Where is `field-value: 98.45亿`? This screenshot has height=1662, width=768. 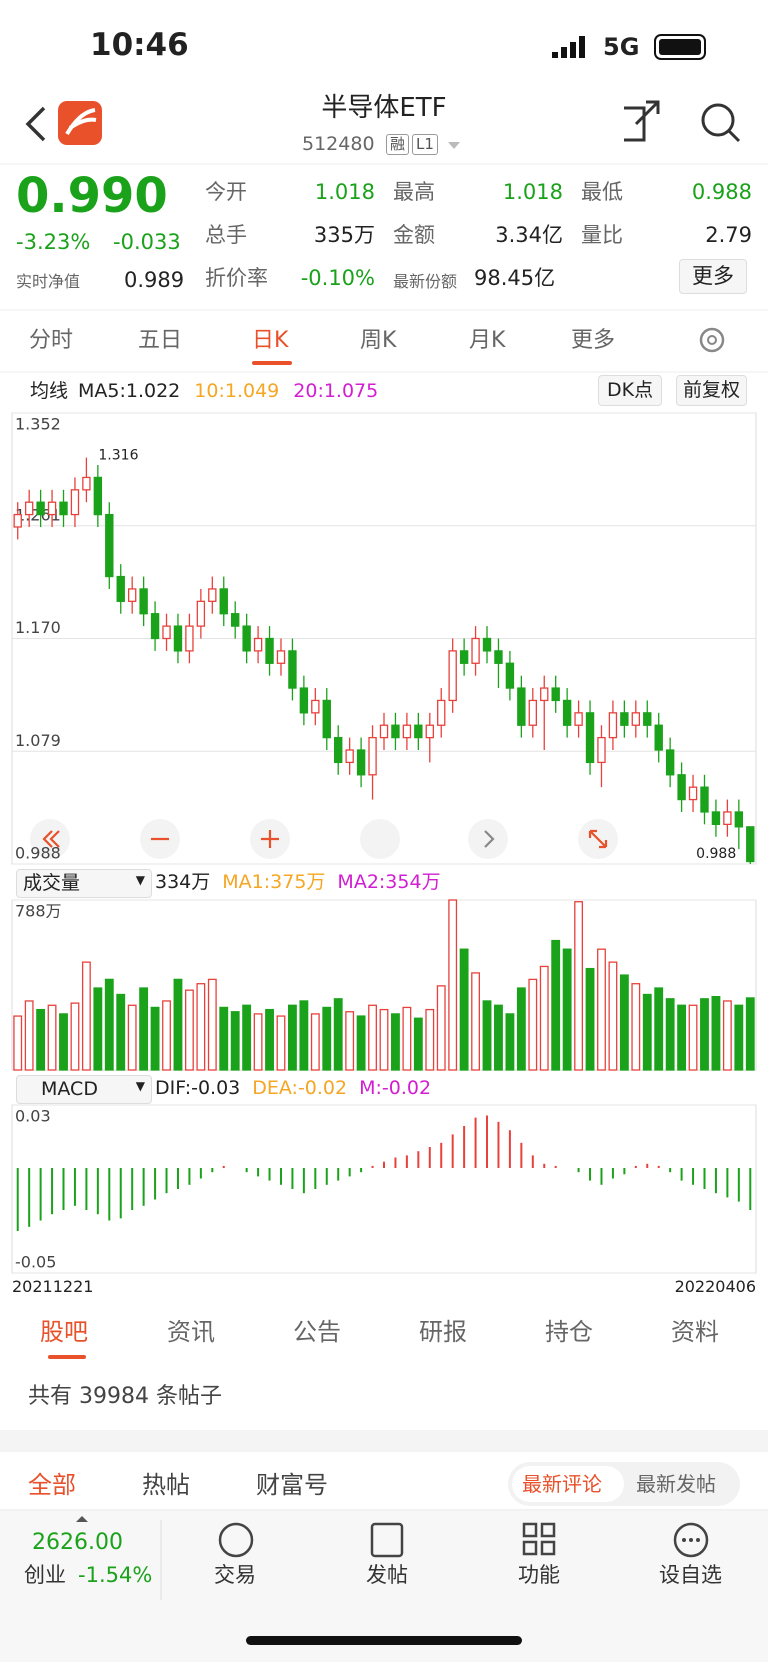 field-value: 98.45亿 is located at coordinates (515, 278).